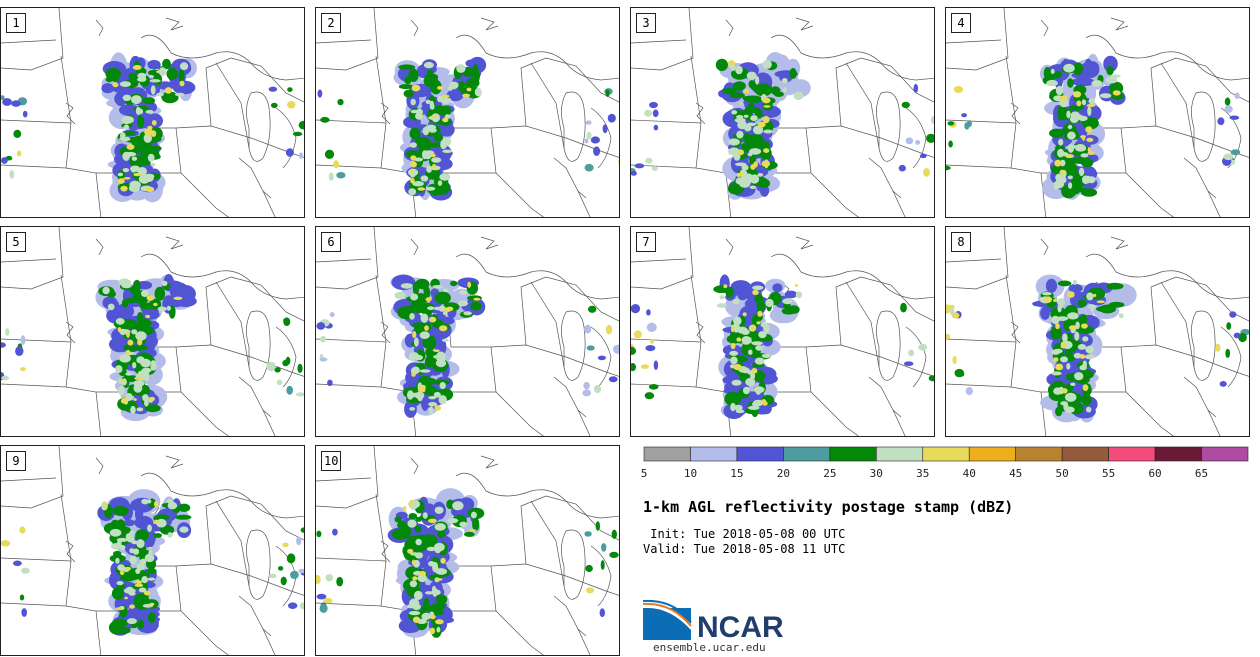 This screenshot has height=657, width=1260. Describe the element at coordinates (1178, 454) in the screenshot. I see `colorbar-segment` at that location.